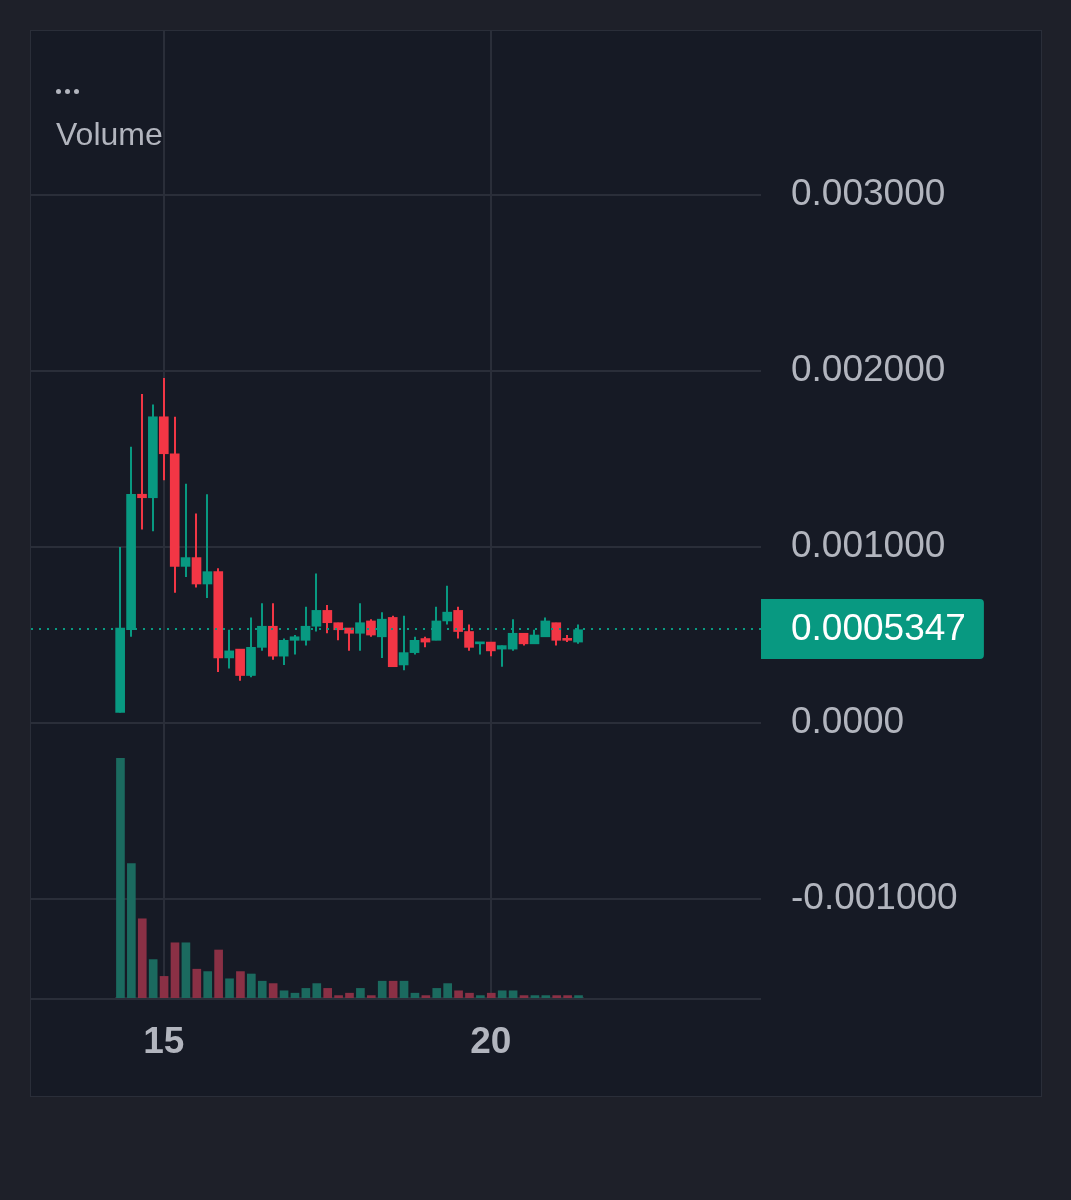 The width and height of the screenshot is (1071, 1200). Describe the element at coordinates (878, 628) in the screenshot. I see `ref-line-label: 0.0005347` at that location.